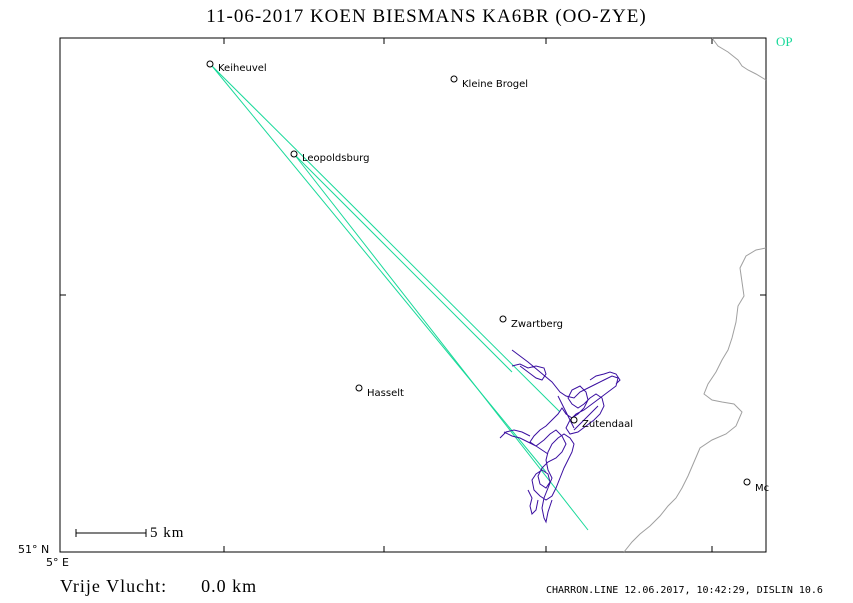 The image size is (853, 603). Describe the element at coordinates (495, 84) in the screenshot. I see `place-label: Kleine Brogel` at that location.